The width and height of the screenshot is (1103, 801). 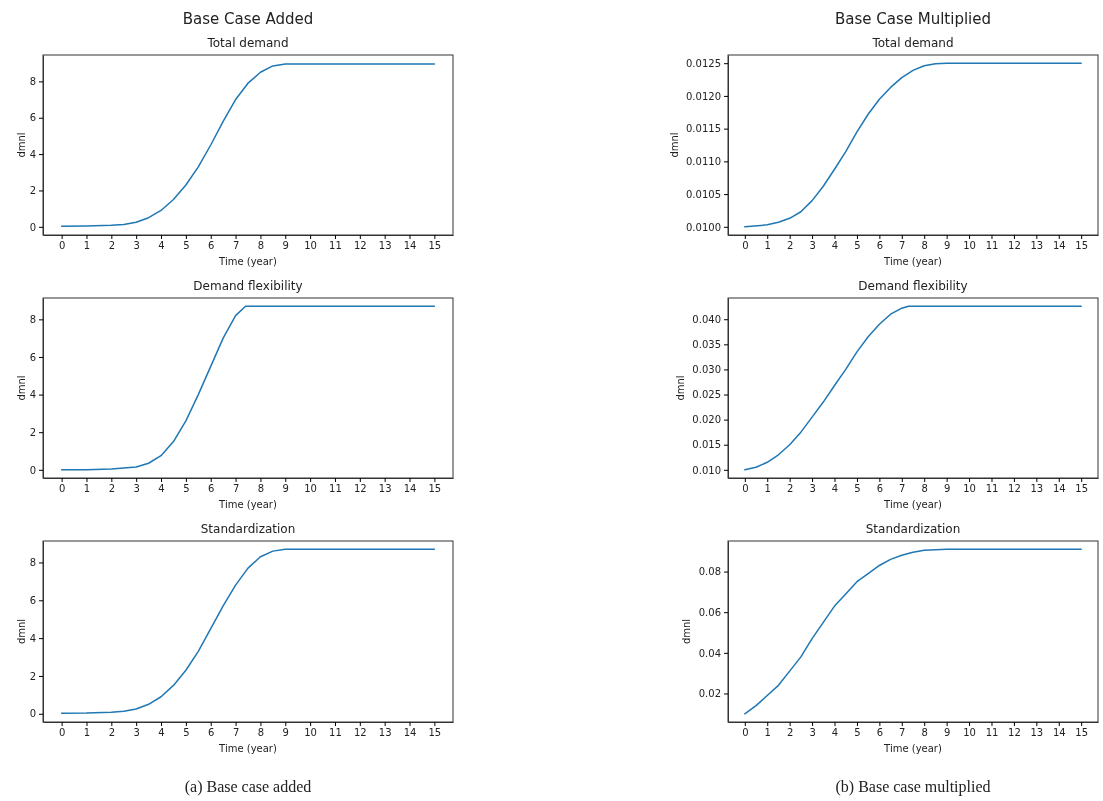 What do you see at coordinates (248, 529) in the screenshot?
I see `chart-subtitle: Standardization` at bounding box center [248, 529].